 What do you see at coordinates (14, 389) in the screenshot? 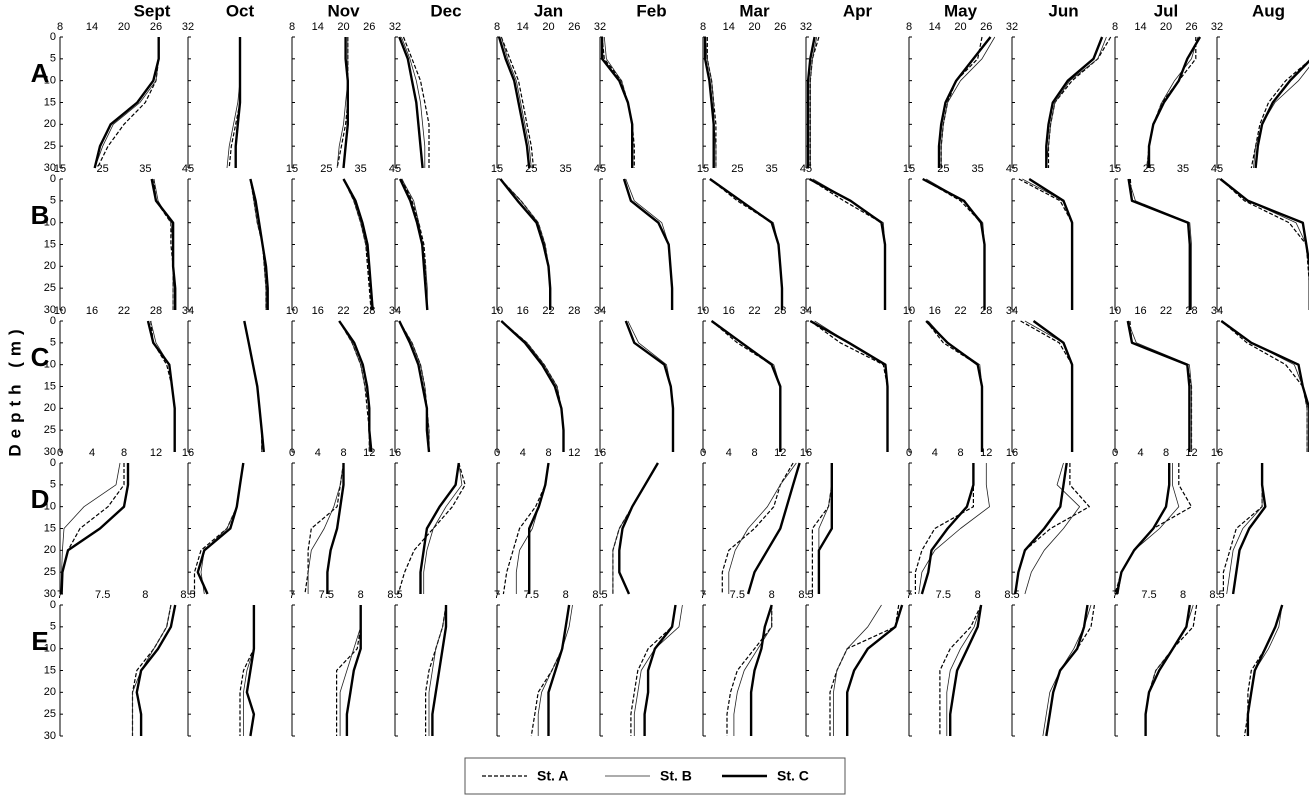
I see `y-axis-label: Depth (m)` at bounding box center [14, 389].